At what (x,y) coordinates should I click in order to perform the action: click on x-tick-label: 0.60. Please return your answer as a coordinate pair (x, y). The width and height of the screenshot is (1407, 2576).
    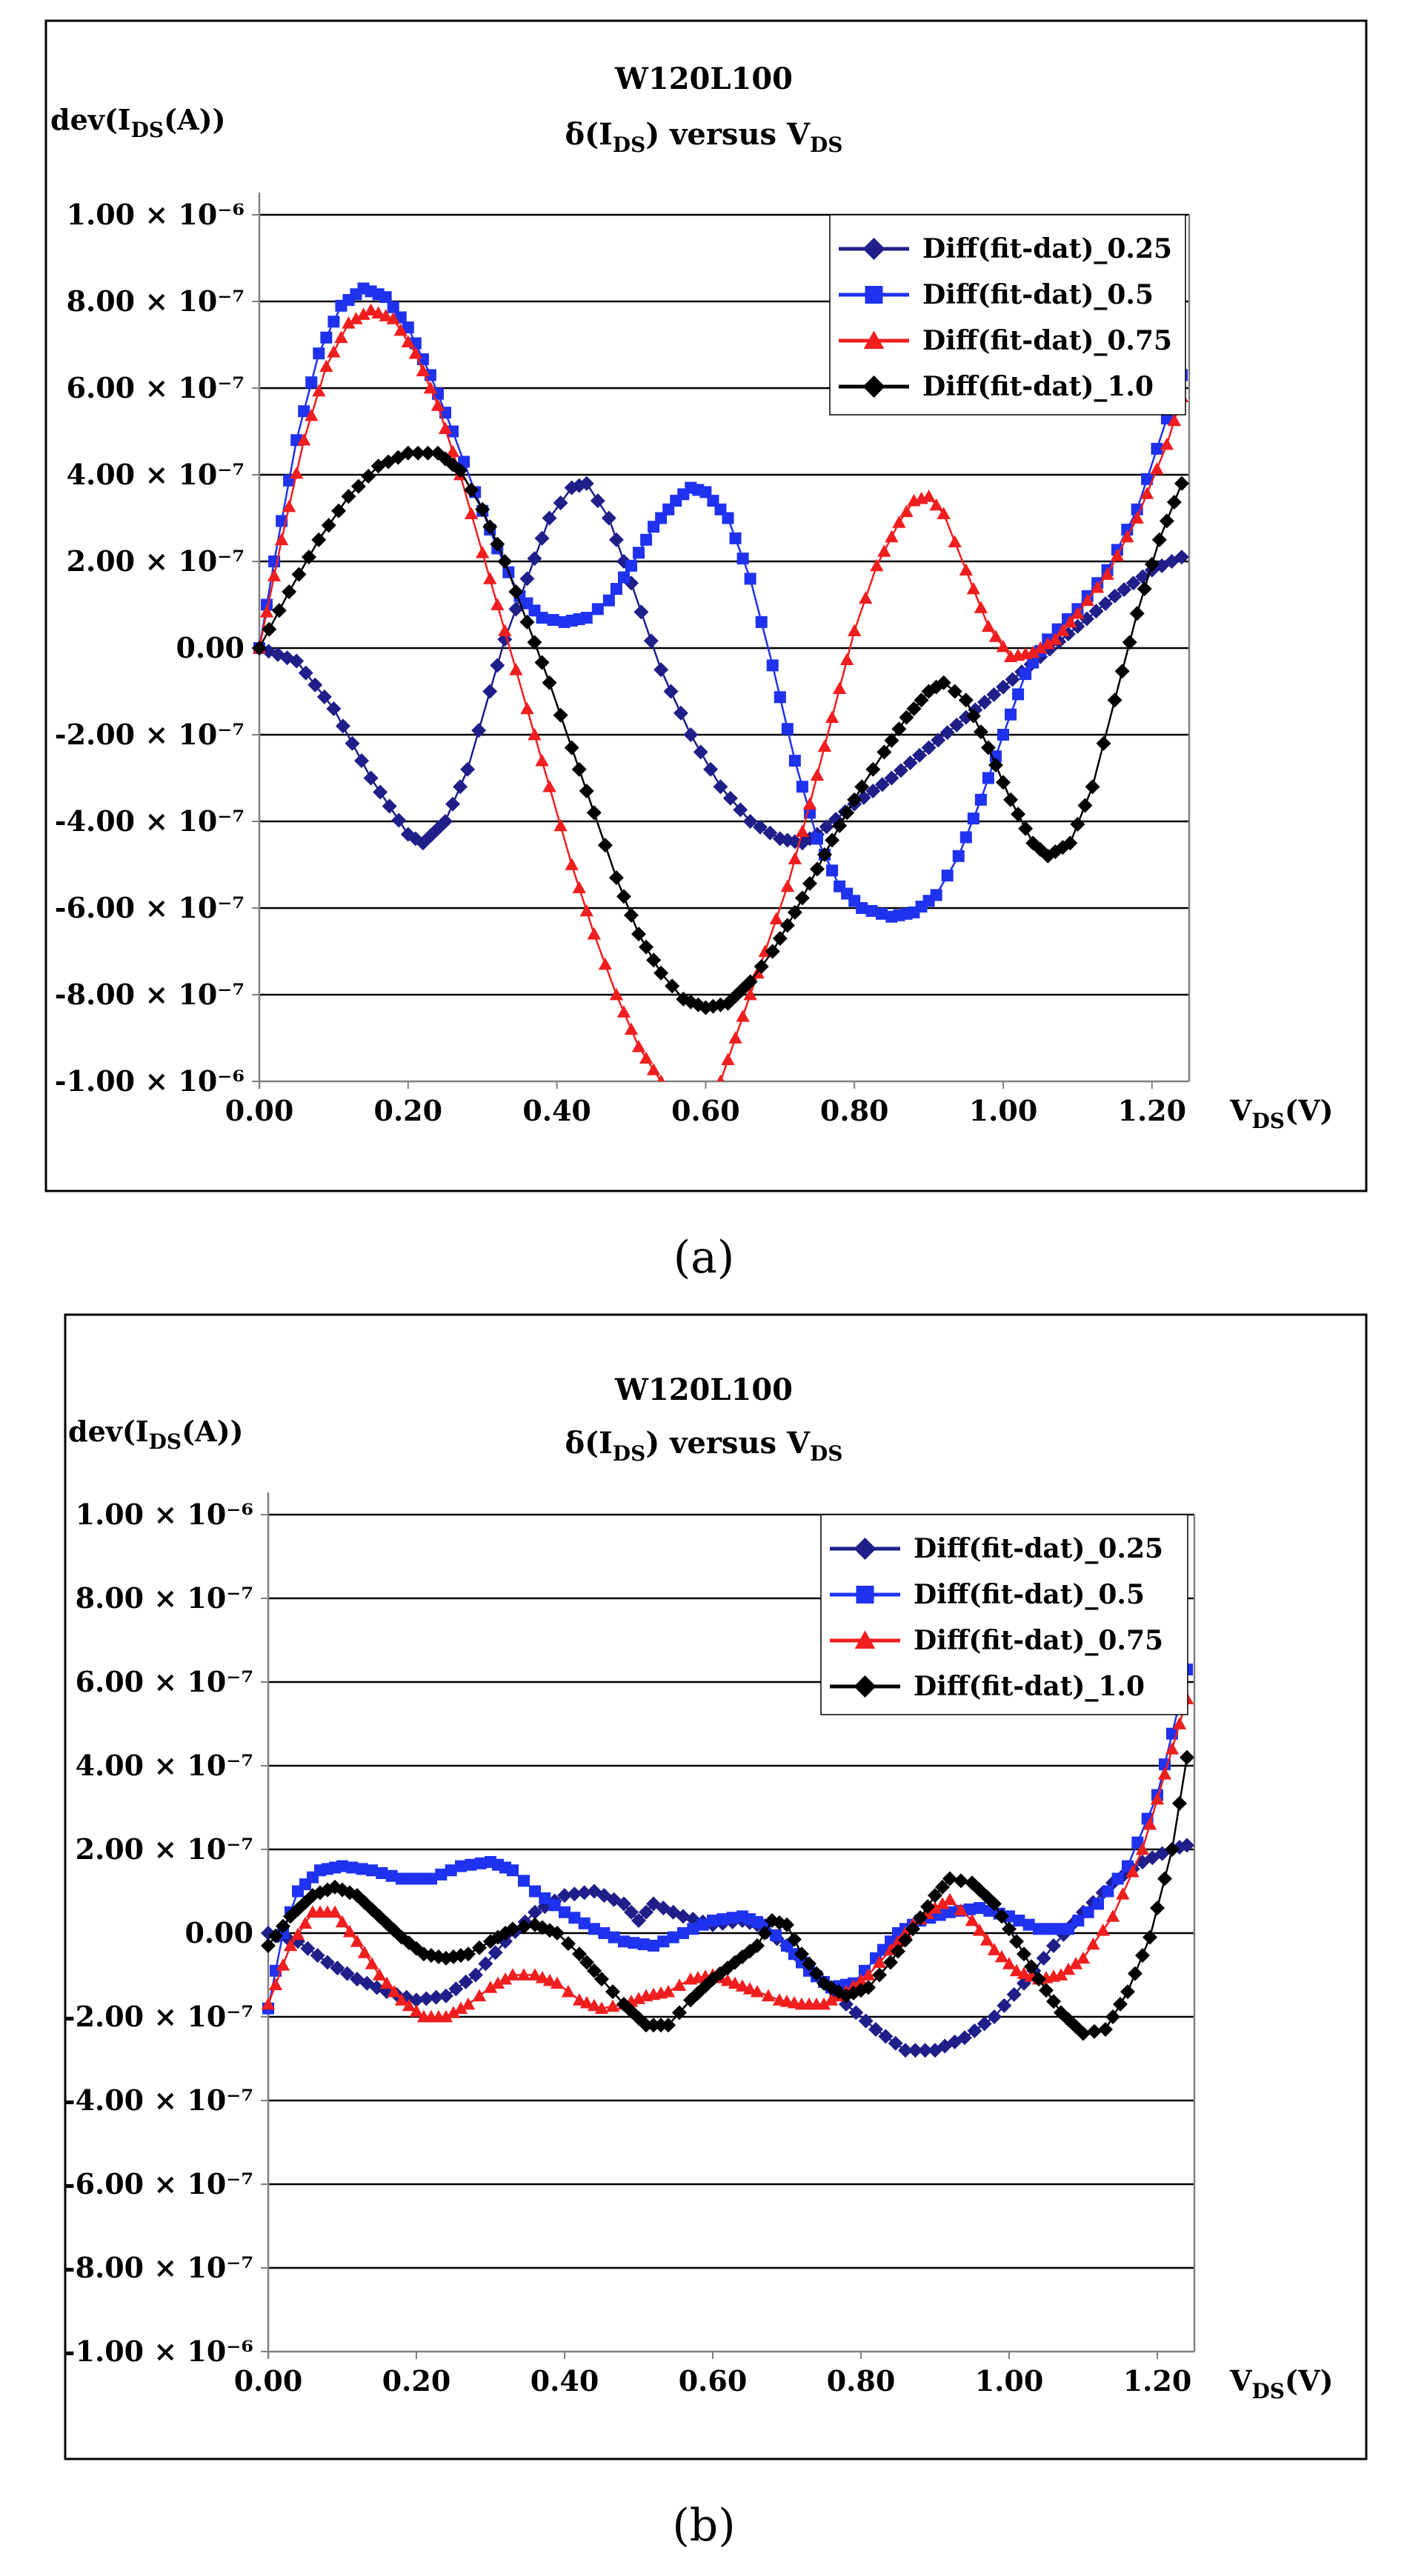
    Looking at the image, I should click on (713, 2381).